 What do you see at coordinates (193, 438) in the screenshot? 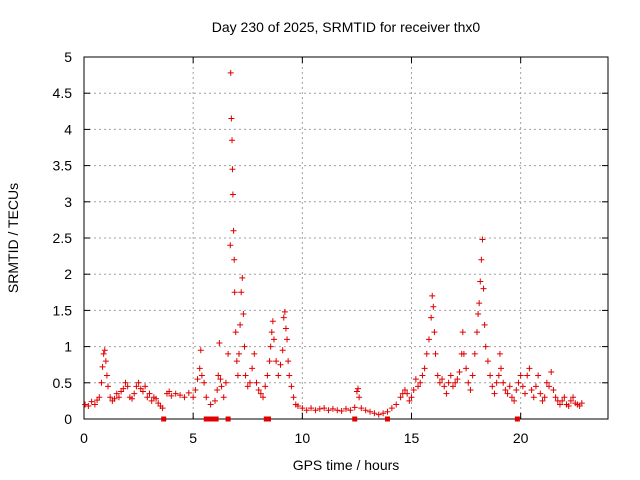
I see `x-tick-label: 5` at bounding box center [193, 438].